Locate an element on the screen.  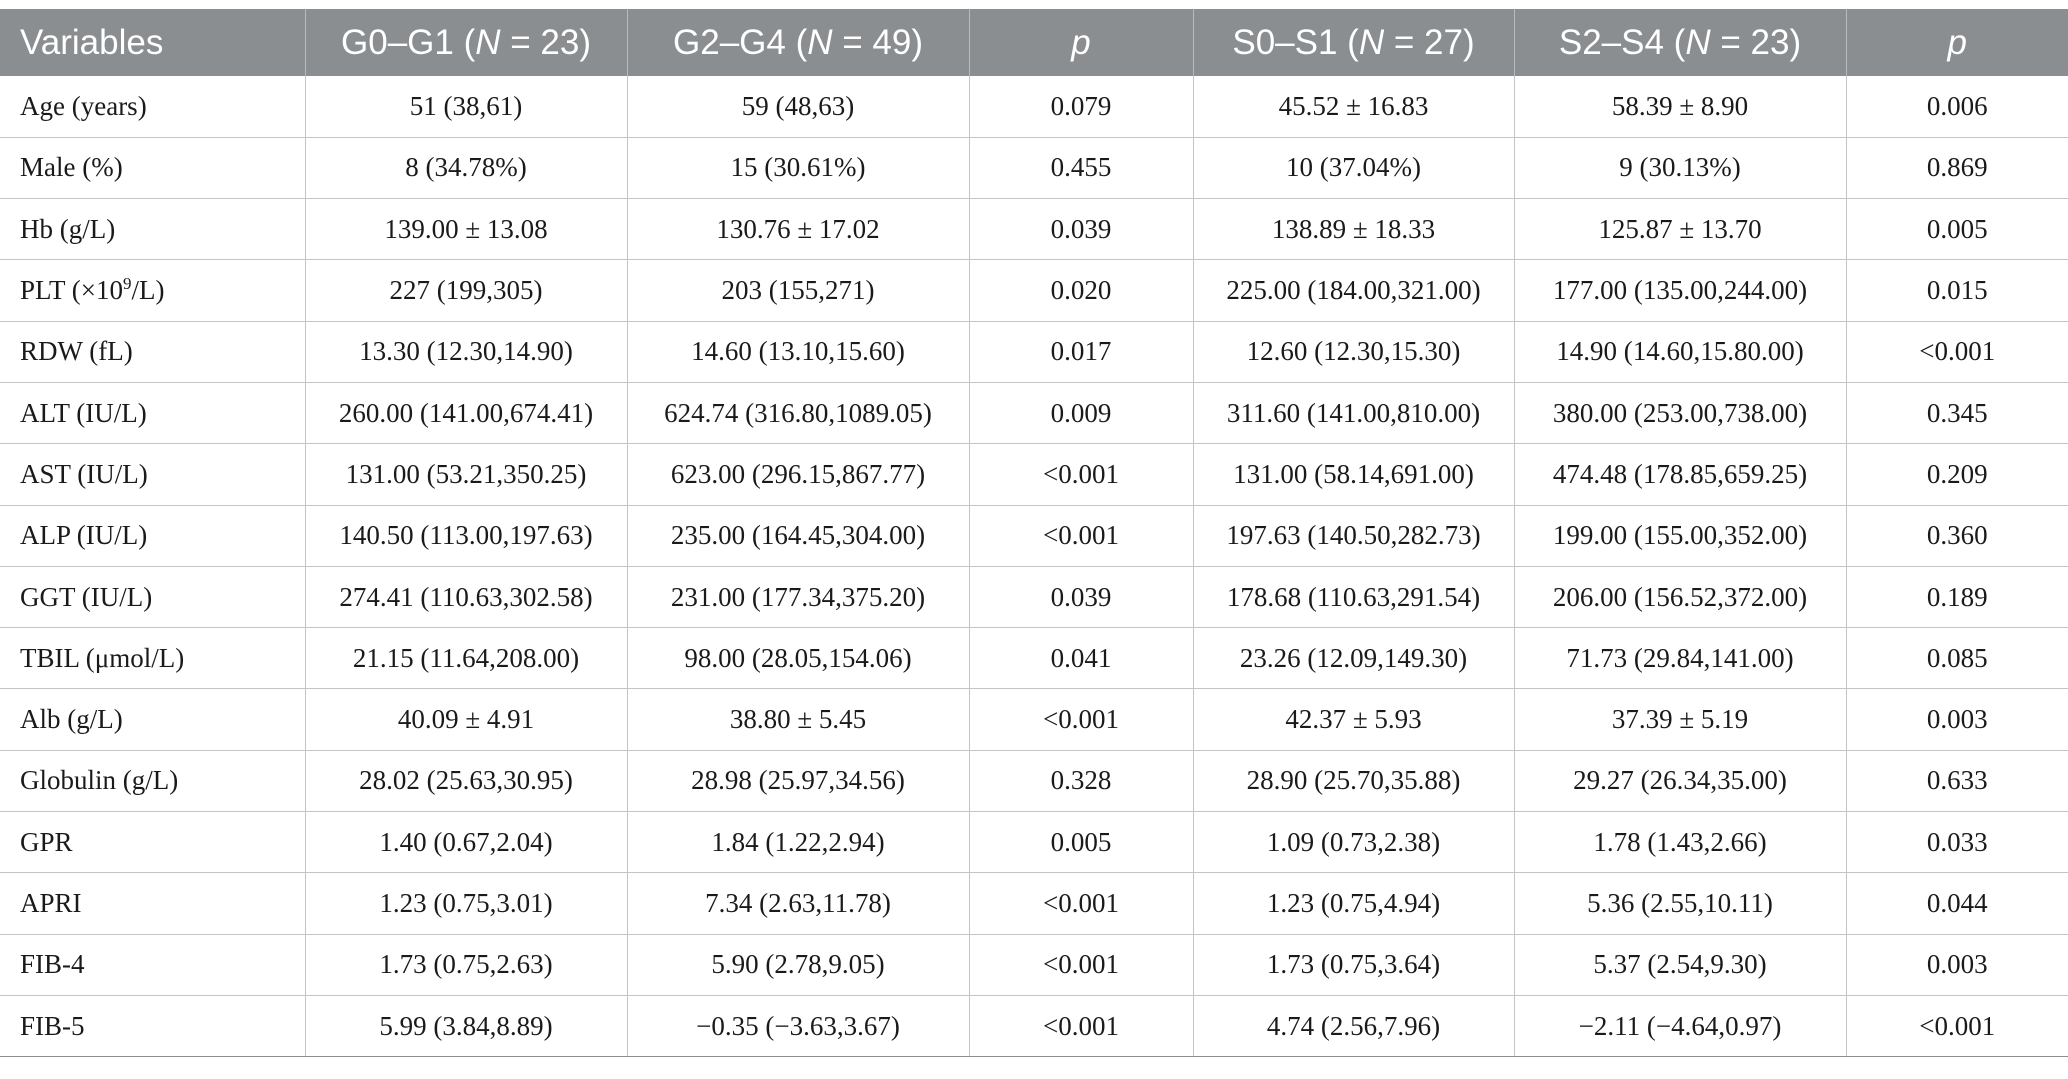
table-cell: 0.085 is located at coordinates (1956, 658).